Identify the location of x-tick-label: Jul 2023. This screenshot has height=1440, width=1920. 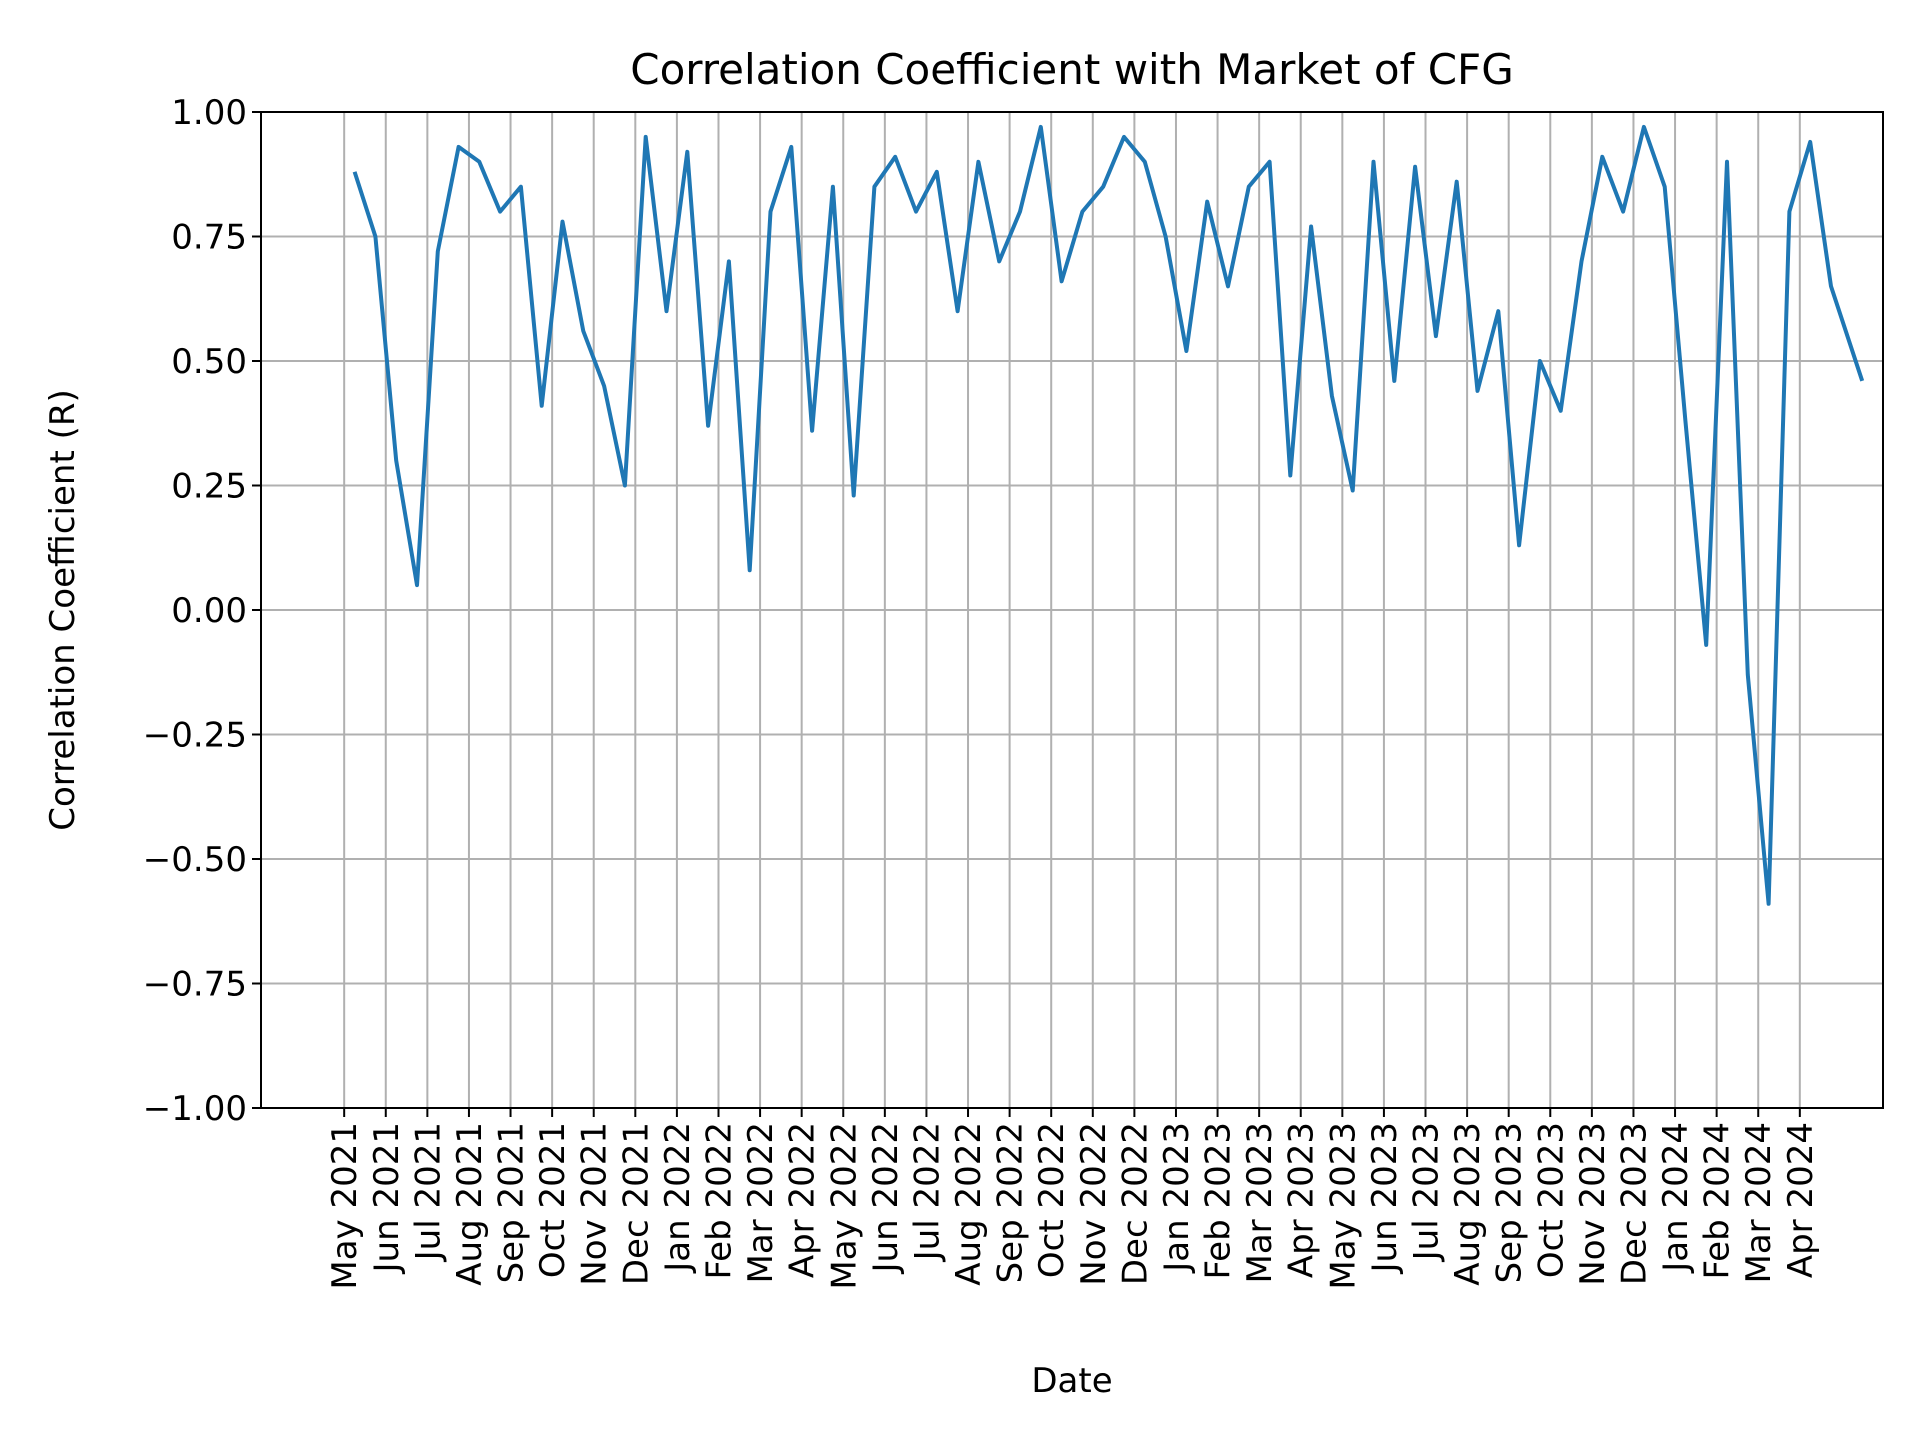
(1427, 1192).